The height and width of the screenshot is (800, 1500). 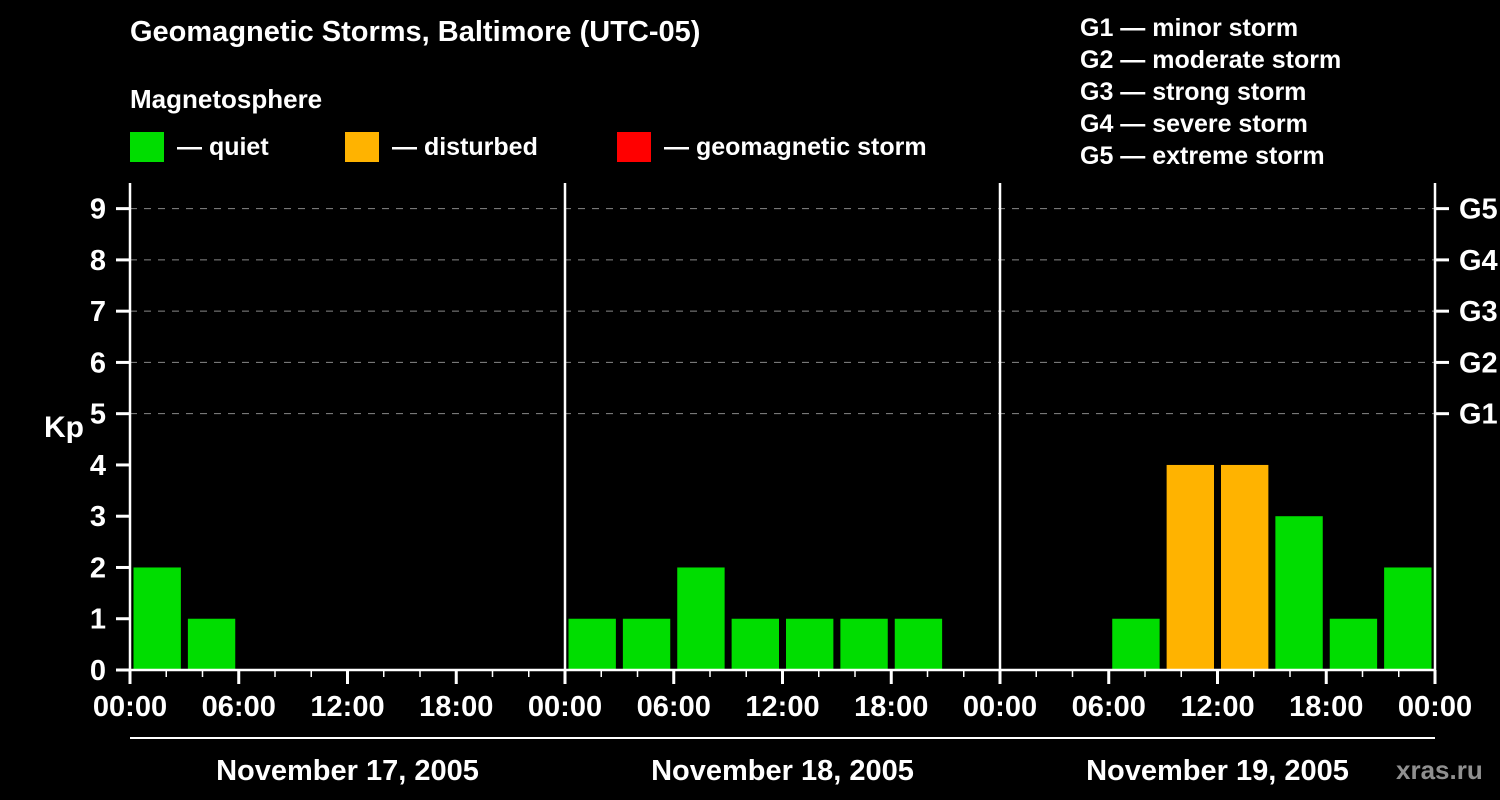 I want to click on g-axis-label: G4, so click(x=1478, y=261).